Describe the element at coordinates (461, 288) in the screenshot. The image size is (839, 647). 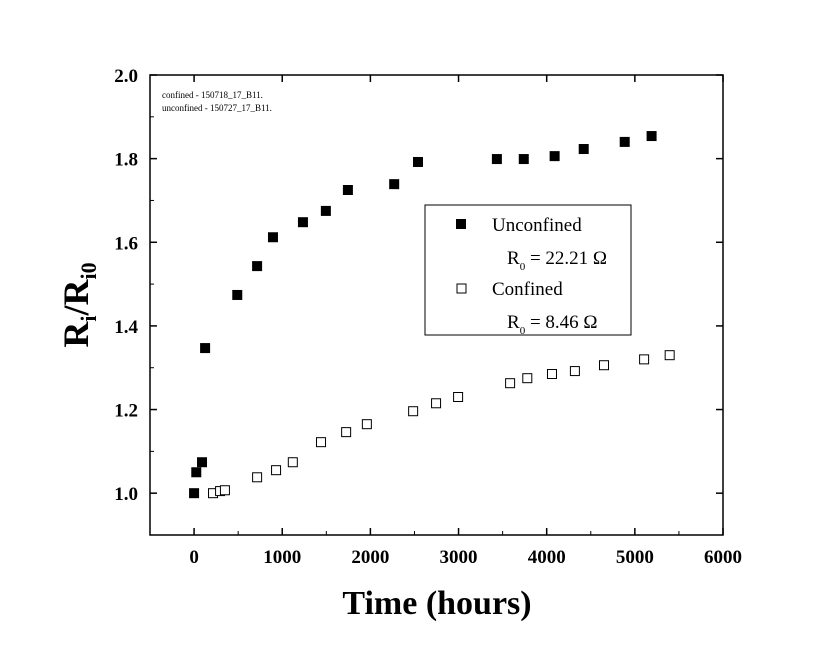
I see `legend-marker-confined` at that location.